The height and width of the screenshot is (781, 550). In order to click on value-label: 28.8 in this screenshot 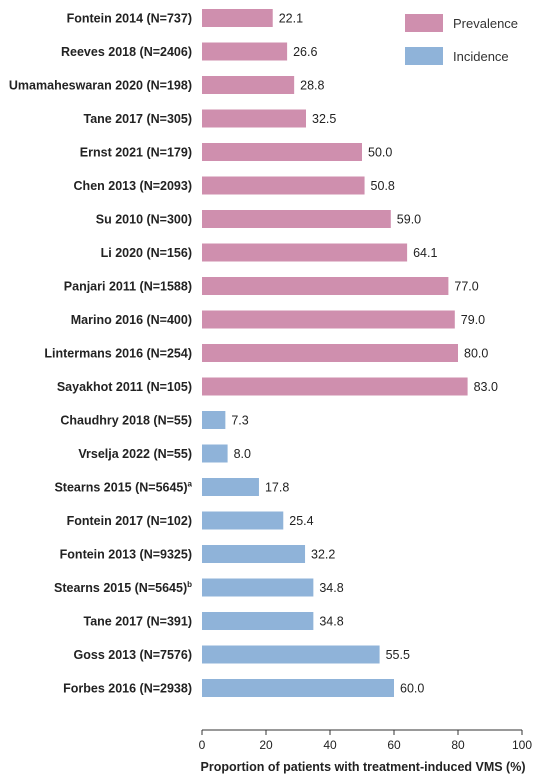, I will do `click(312, 86)`.